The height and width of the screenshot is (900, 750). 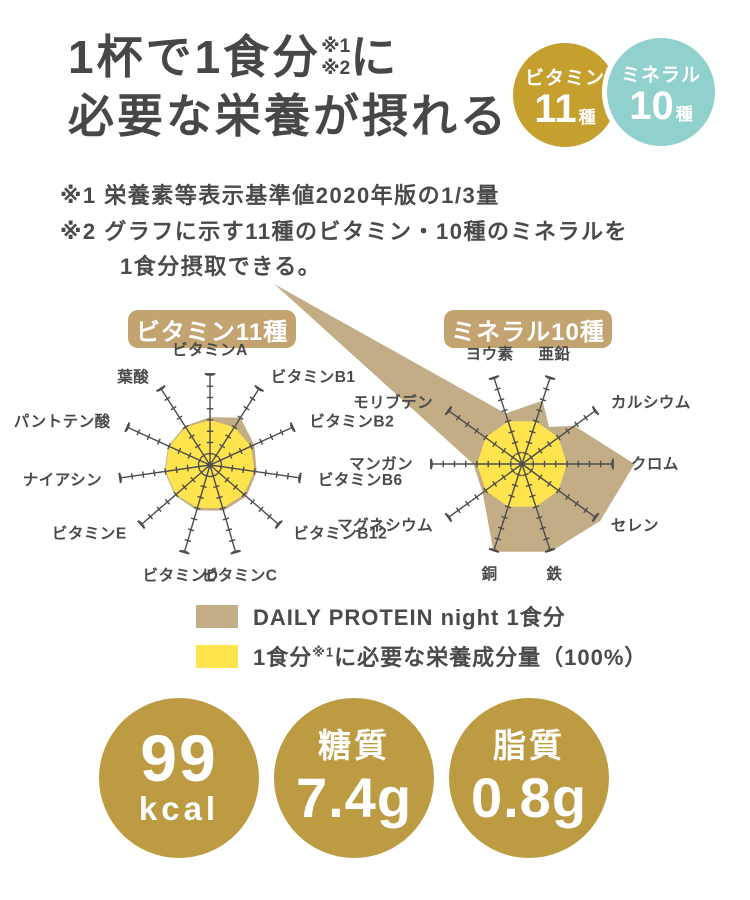 I want to click on svg-text: 葉酸, so click(x=132, y=376).